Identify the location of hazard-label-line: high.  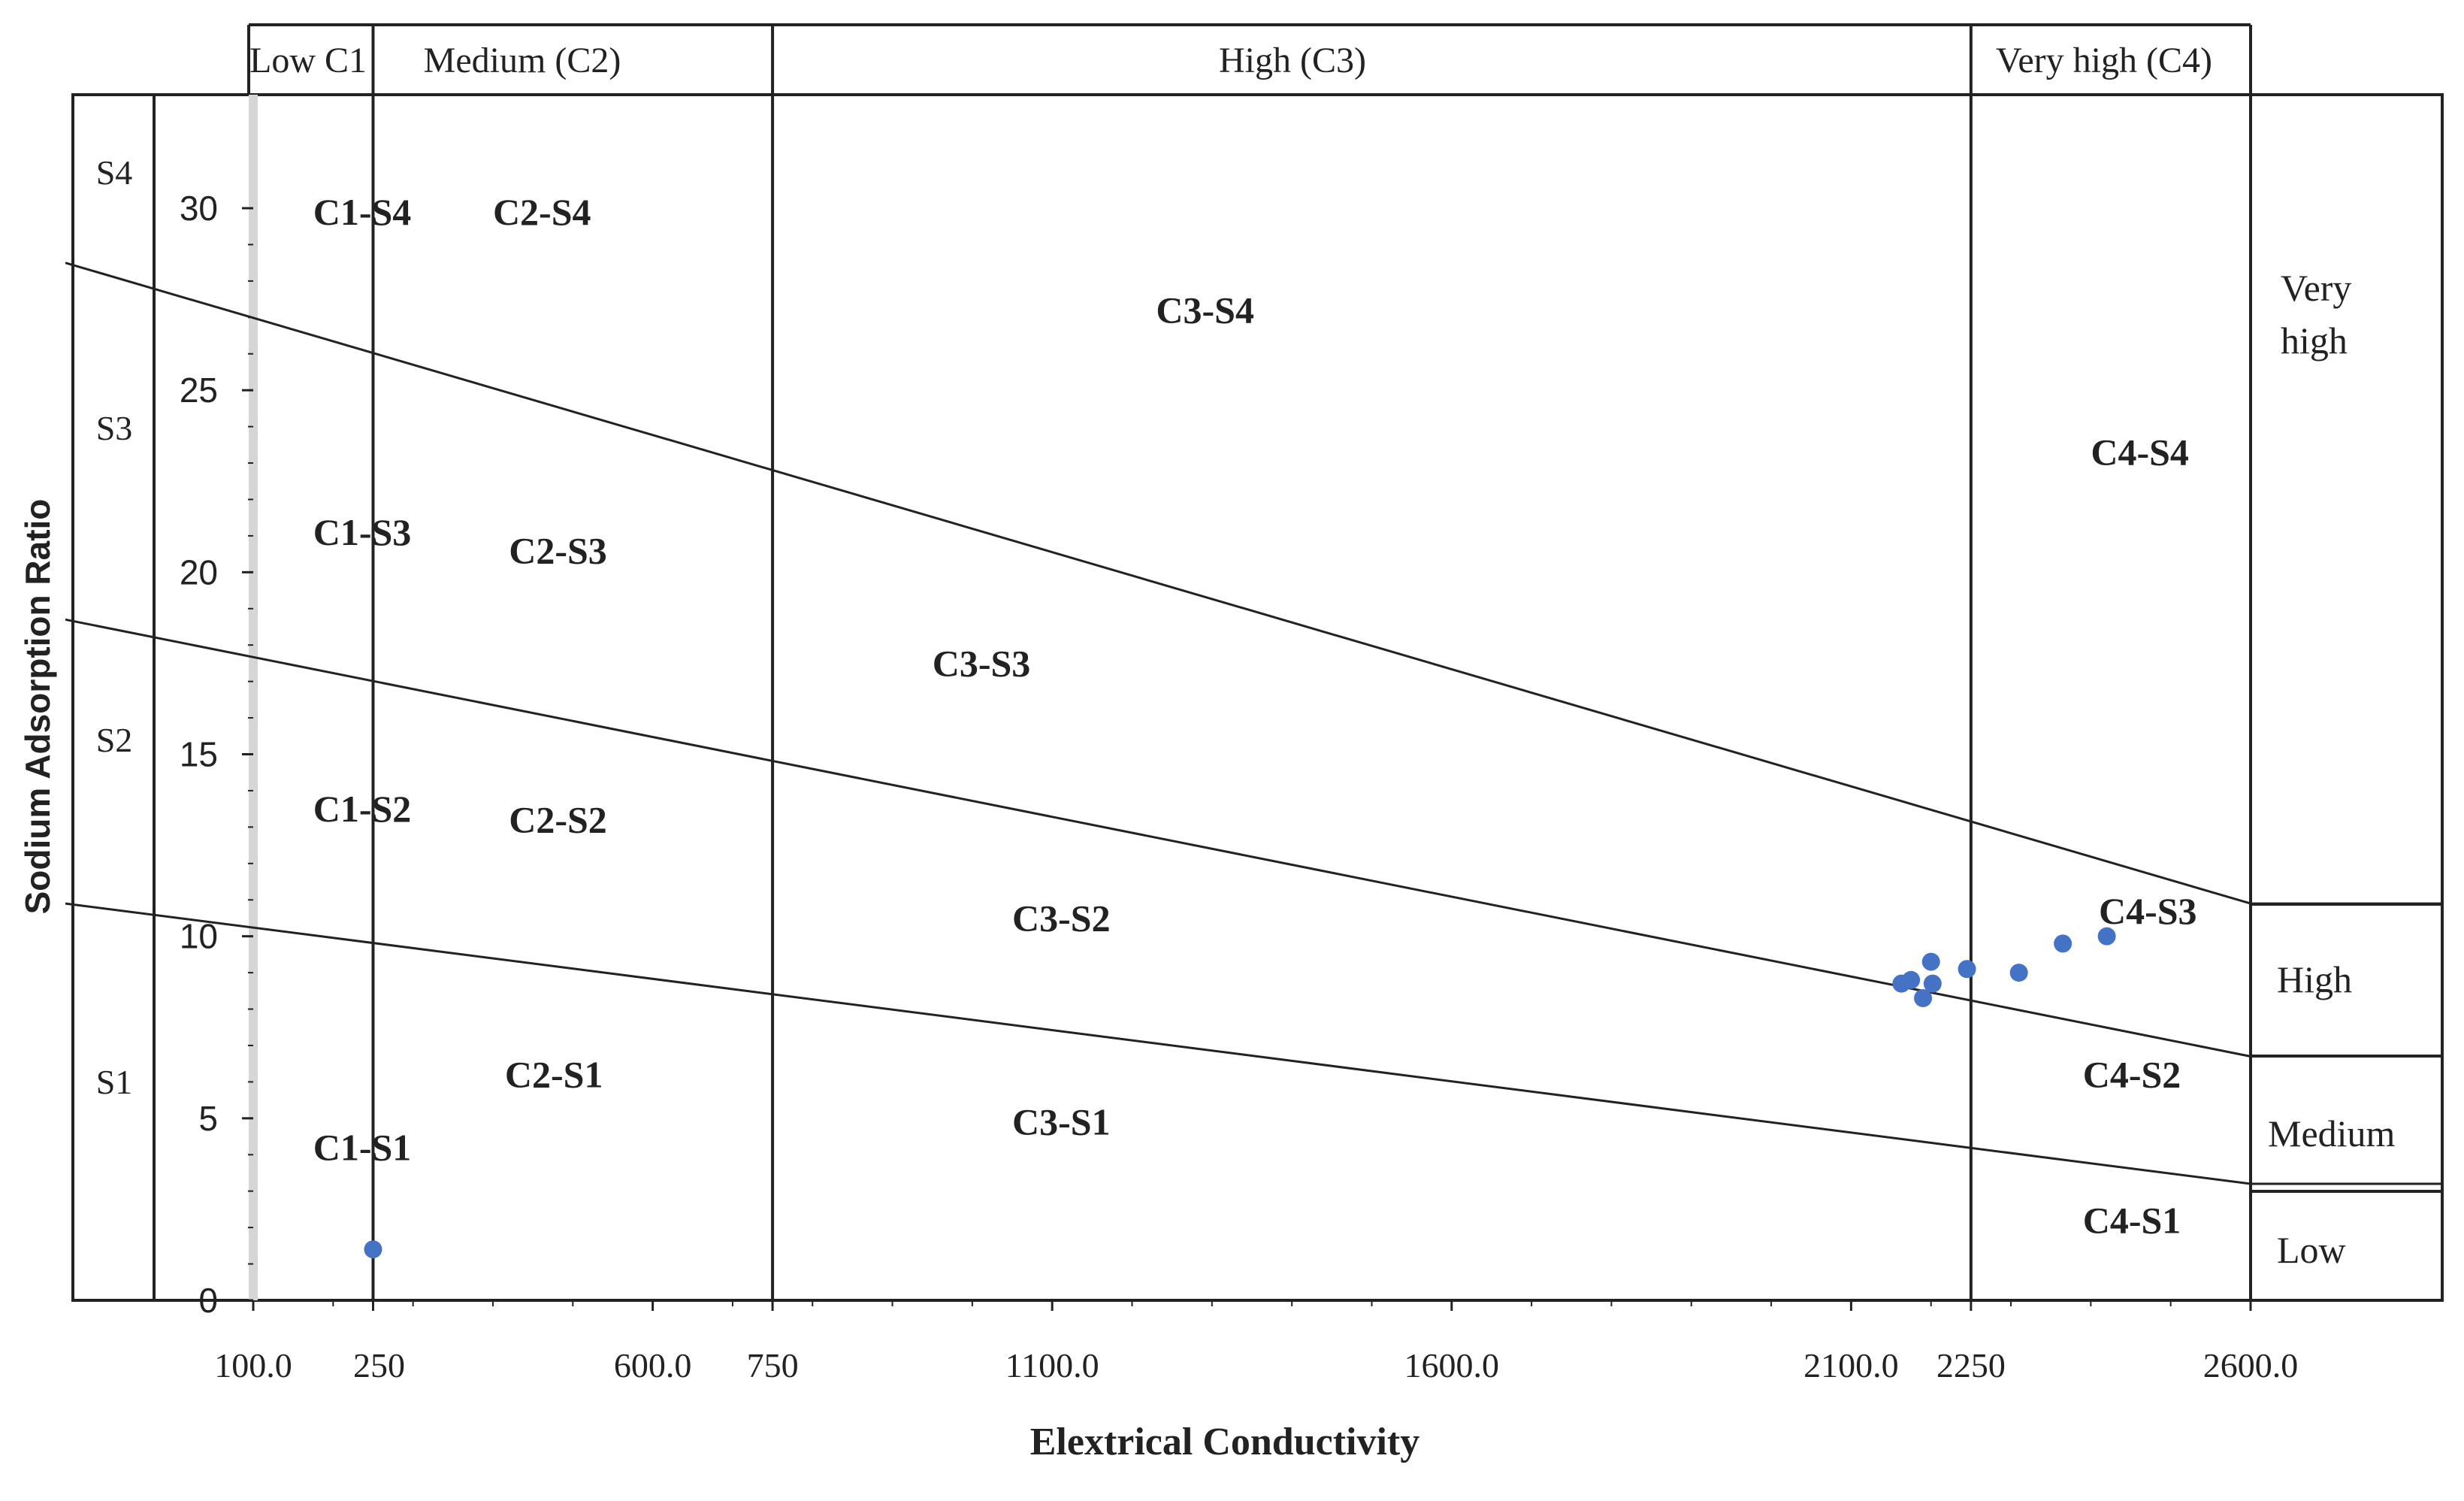
(2314, 340).